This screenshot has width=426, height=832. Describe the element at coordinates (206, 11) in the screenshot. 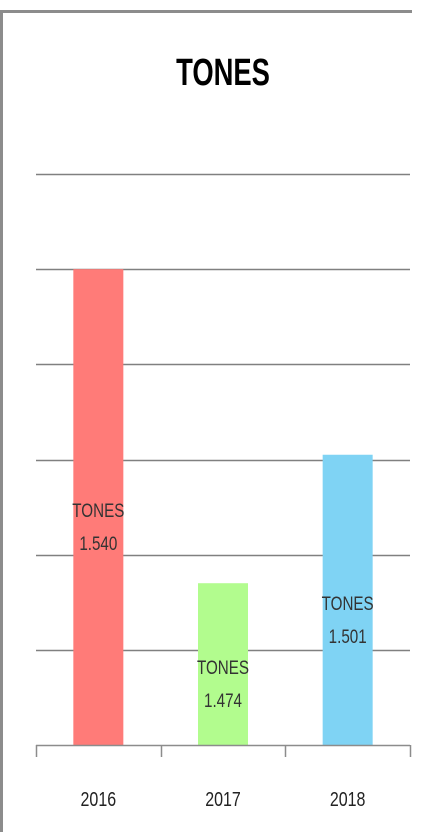

I see `frame-top-border` at that location.